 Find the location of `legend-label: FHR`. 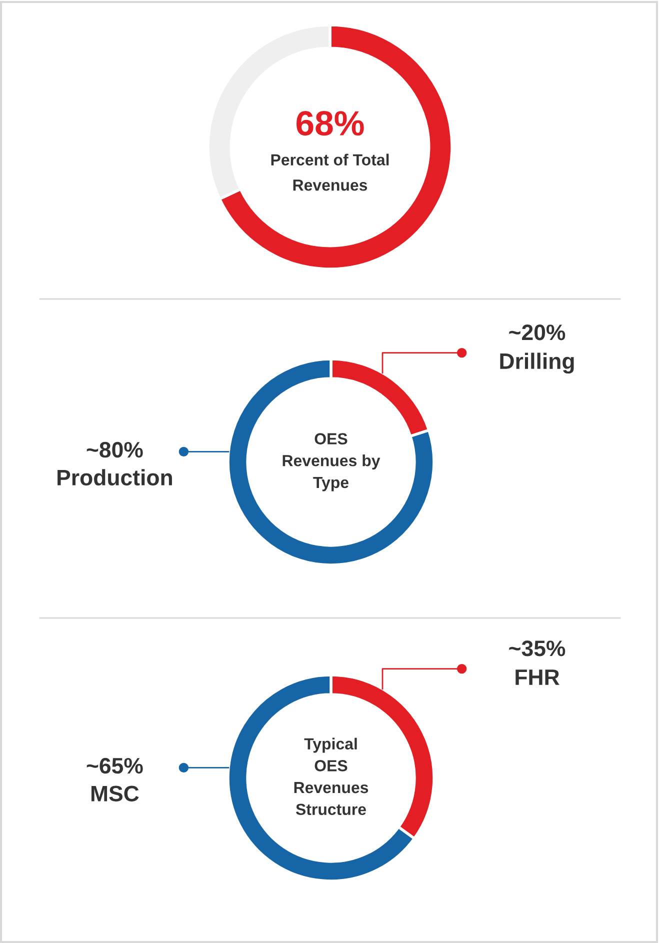

legend-label: FHR is located at coordinates (538, 677).